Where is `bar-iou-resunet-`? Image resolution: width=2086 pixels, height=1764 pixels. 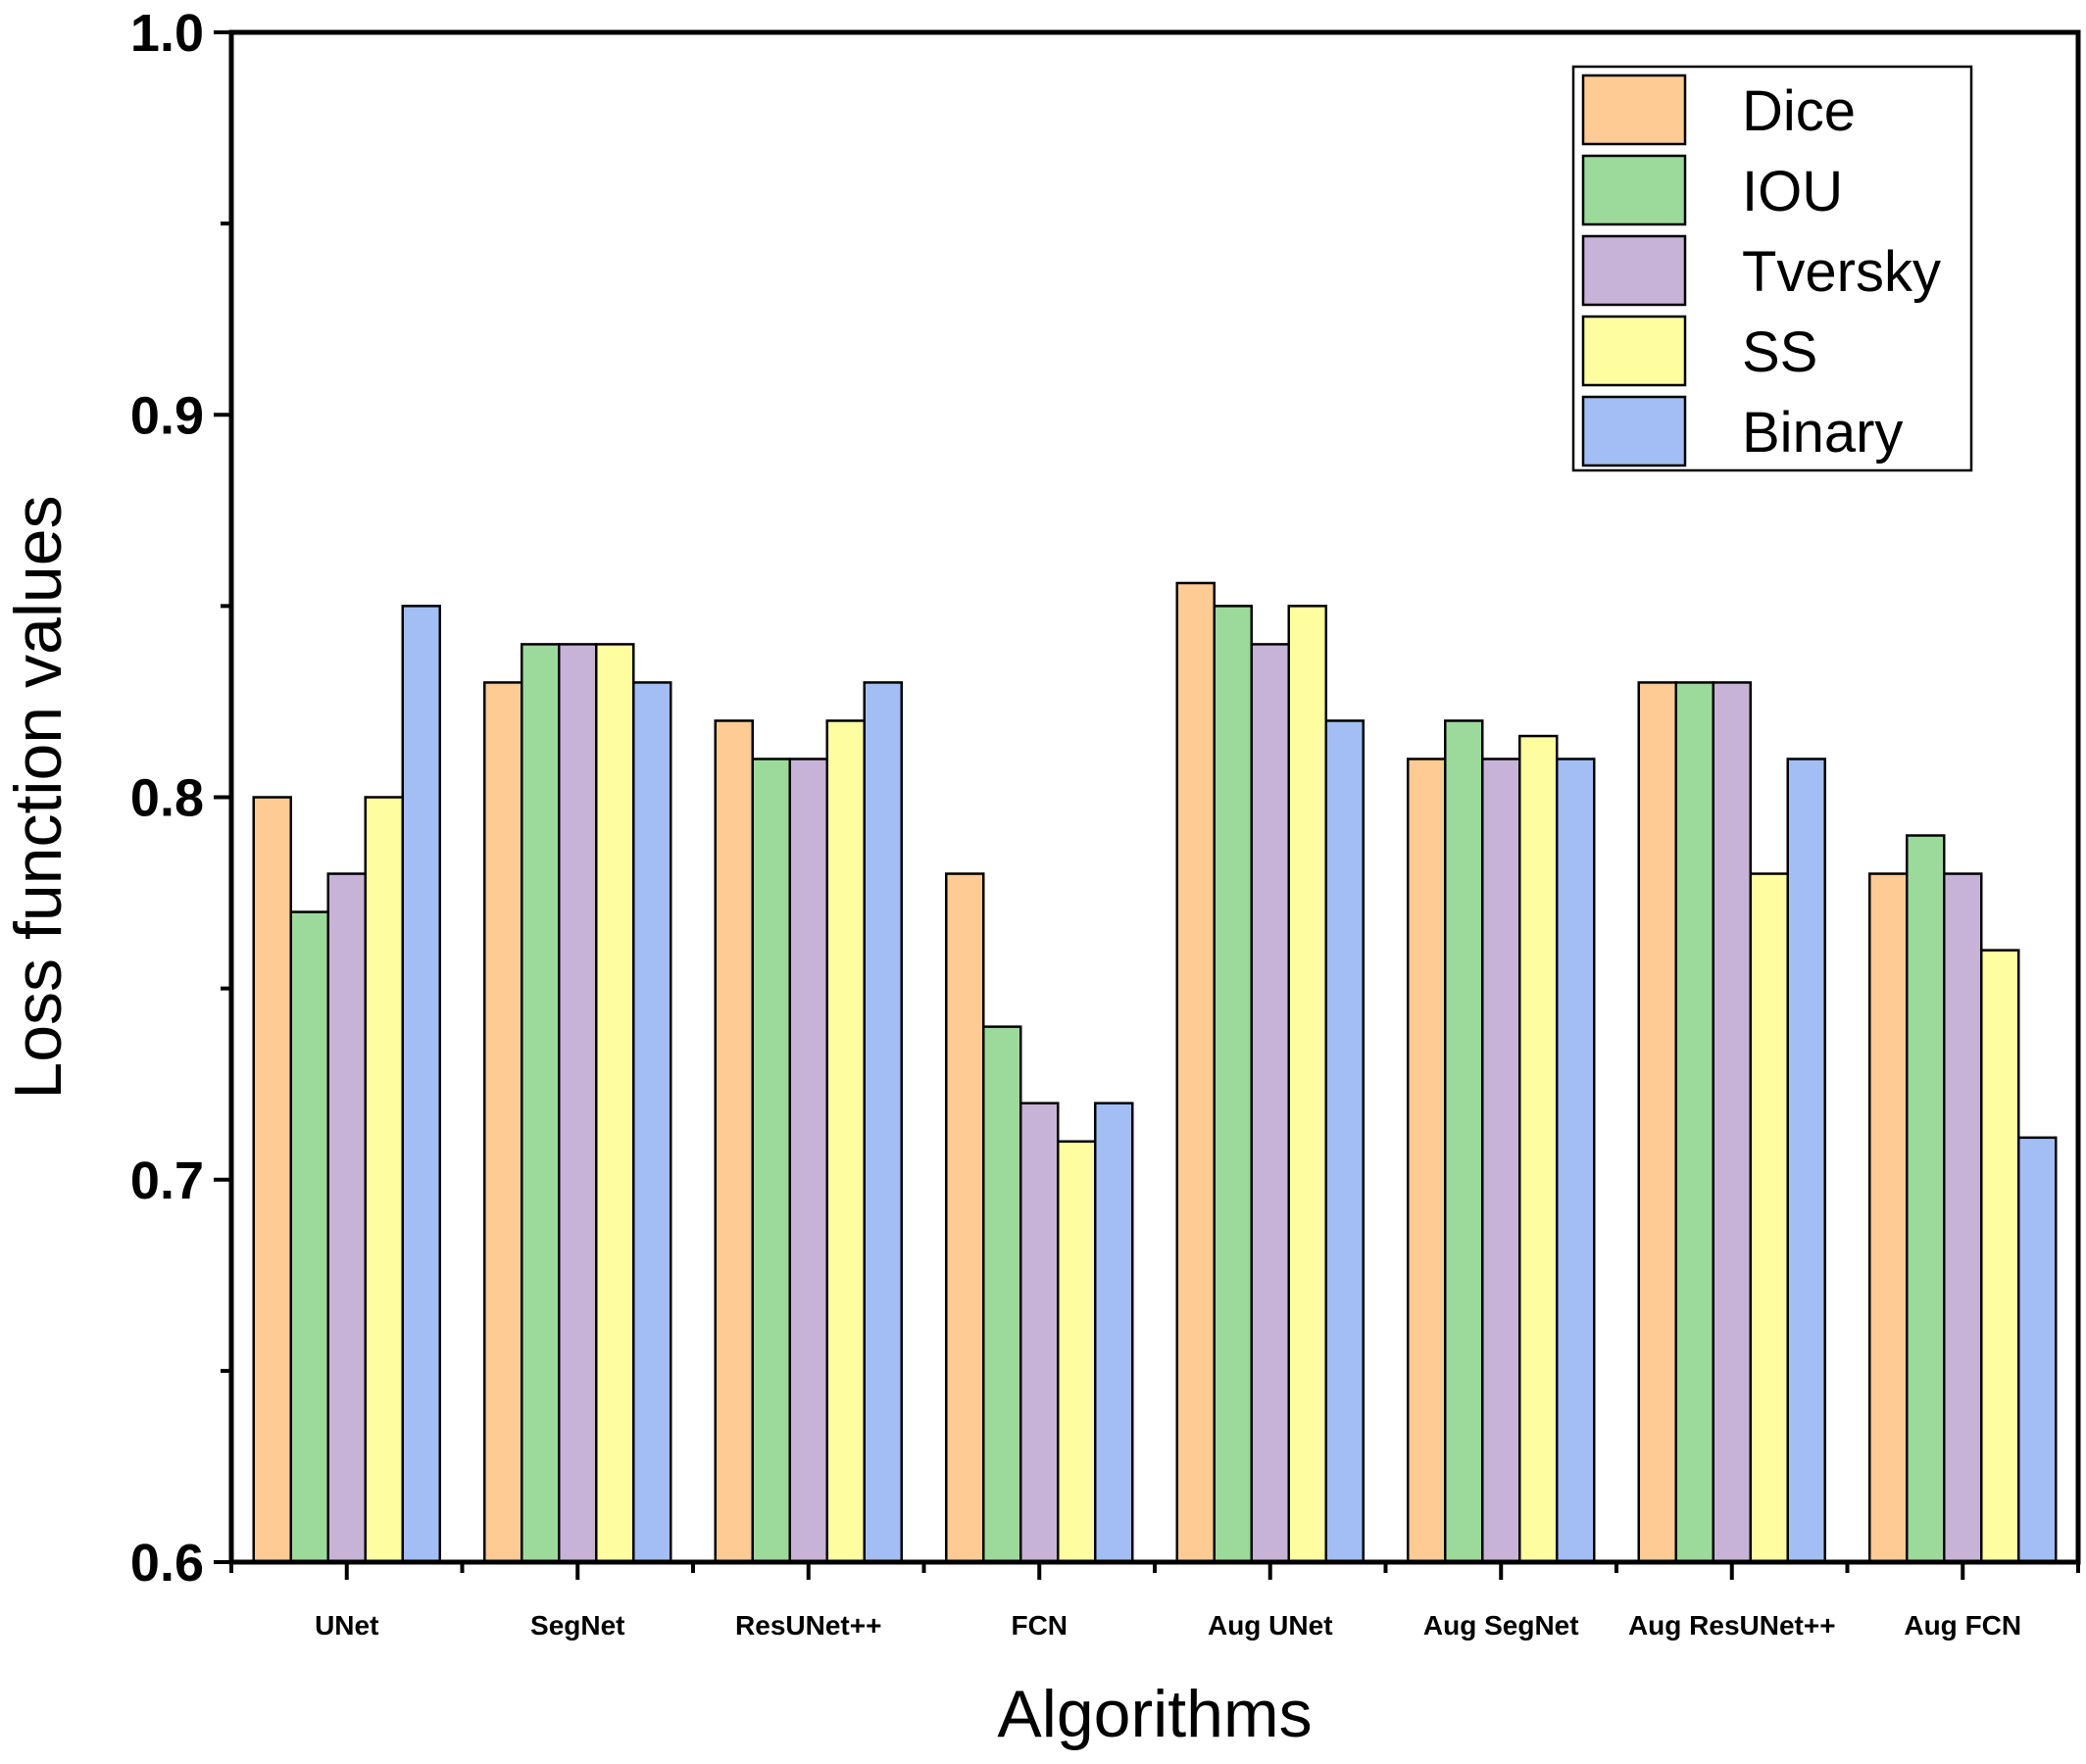 bar-iou-resunet- is located at coordinates (771, 1161).